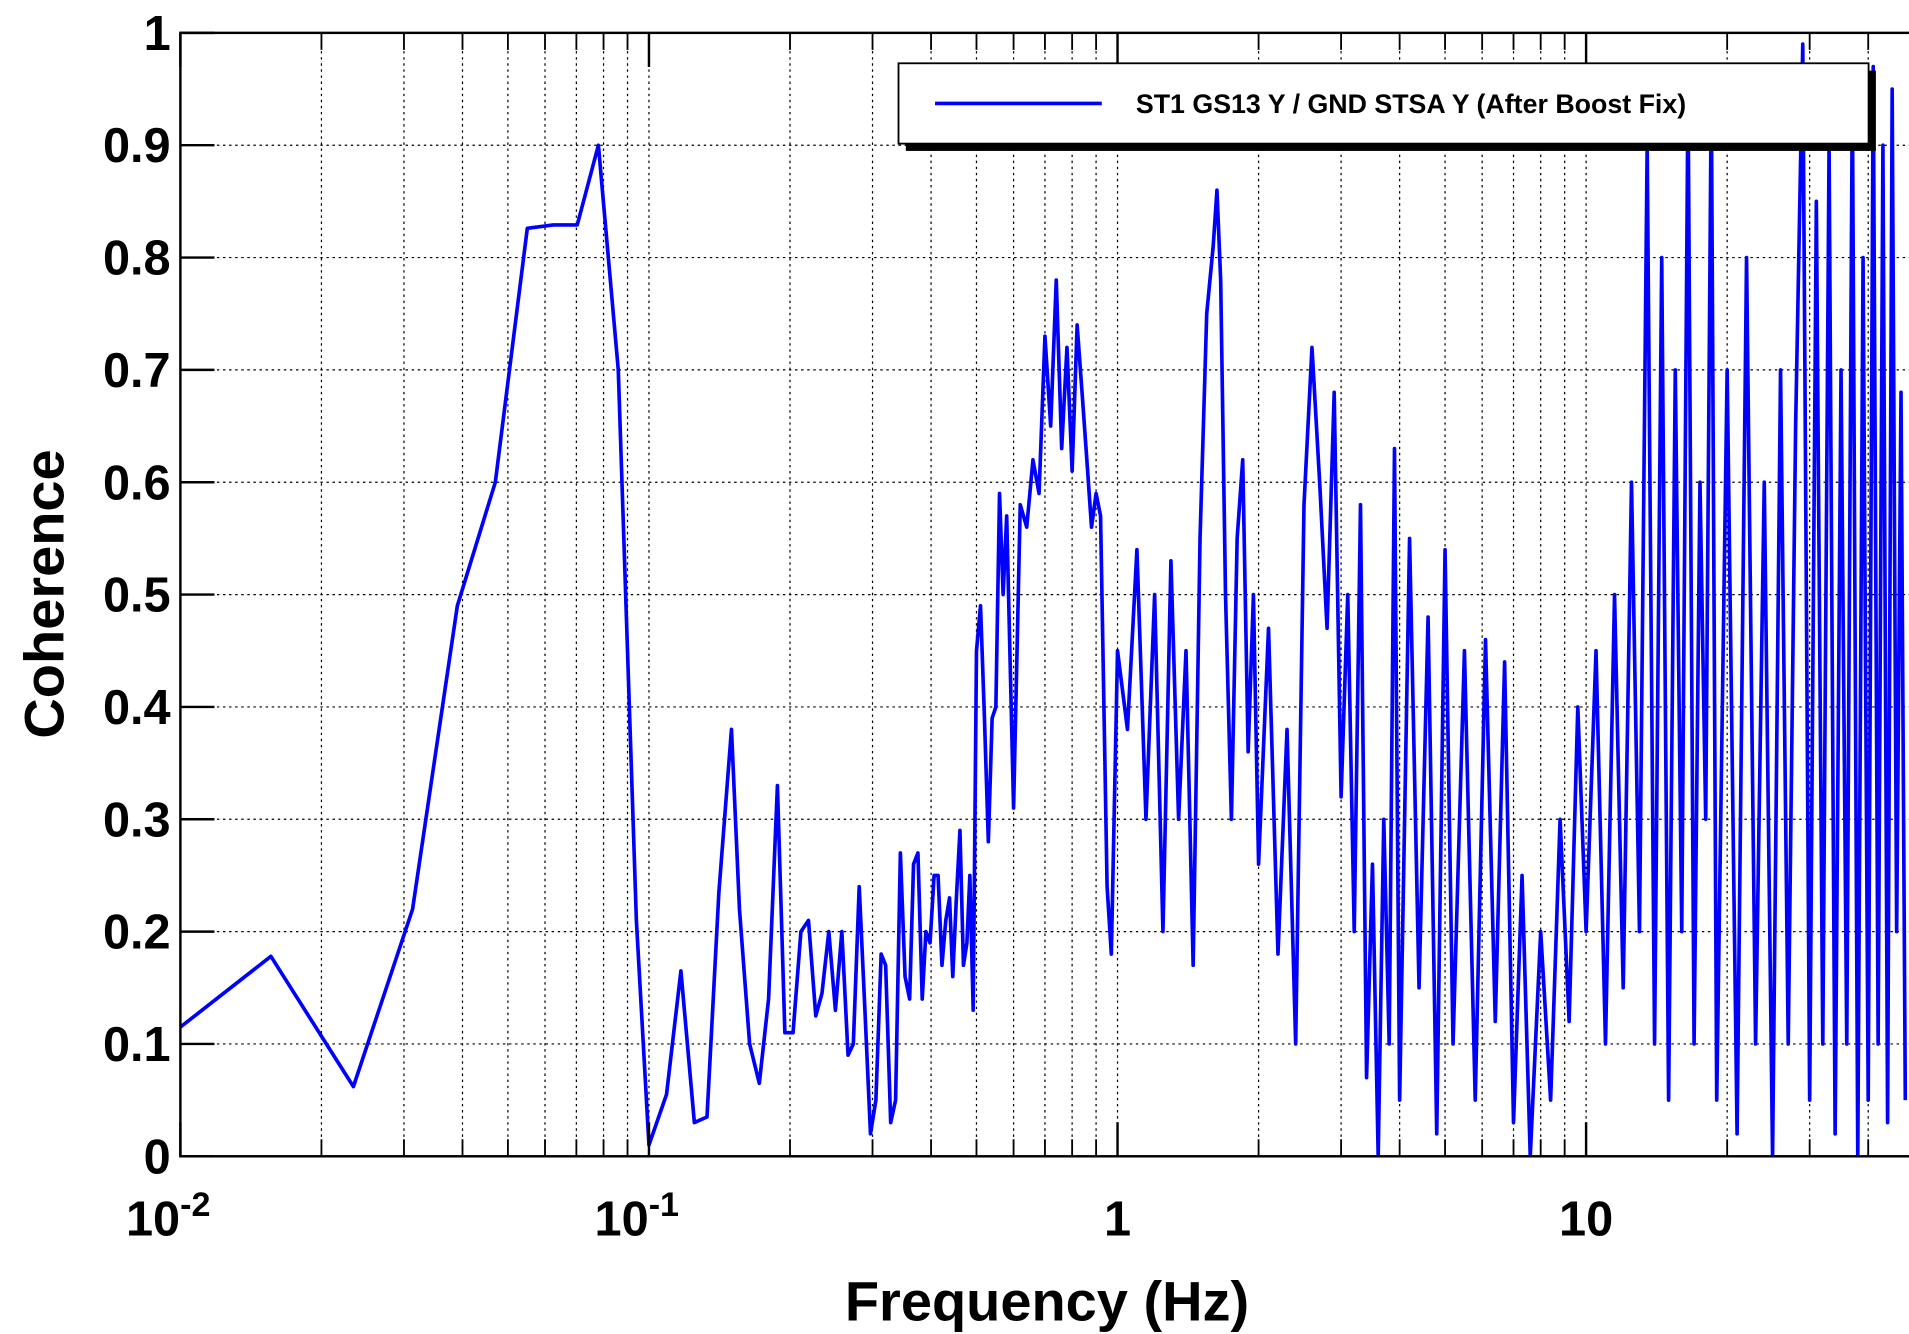 The image size is (1909, 1334). What do you see at coordinates (1586, 1219) in the screenshot?
I see `x-tick-label: 10` at bounding box center [1586, 1219].